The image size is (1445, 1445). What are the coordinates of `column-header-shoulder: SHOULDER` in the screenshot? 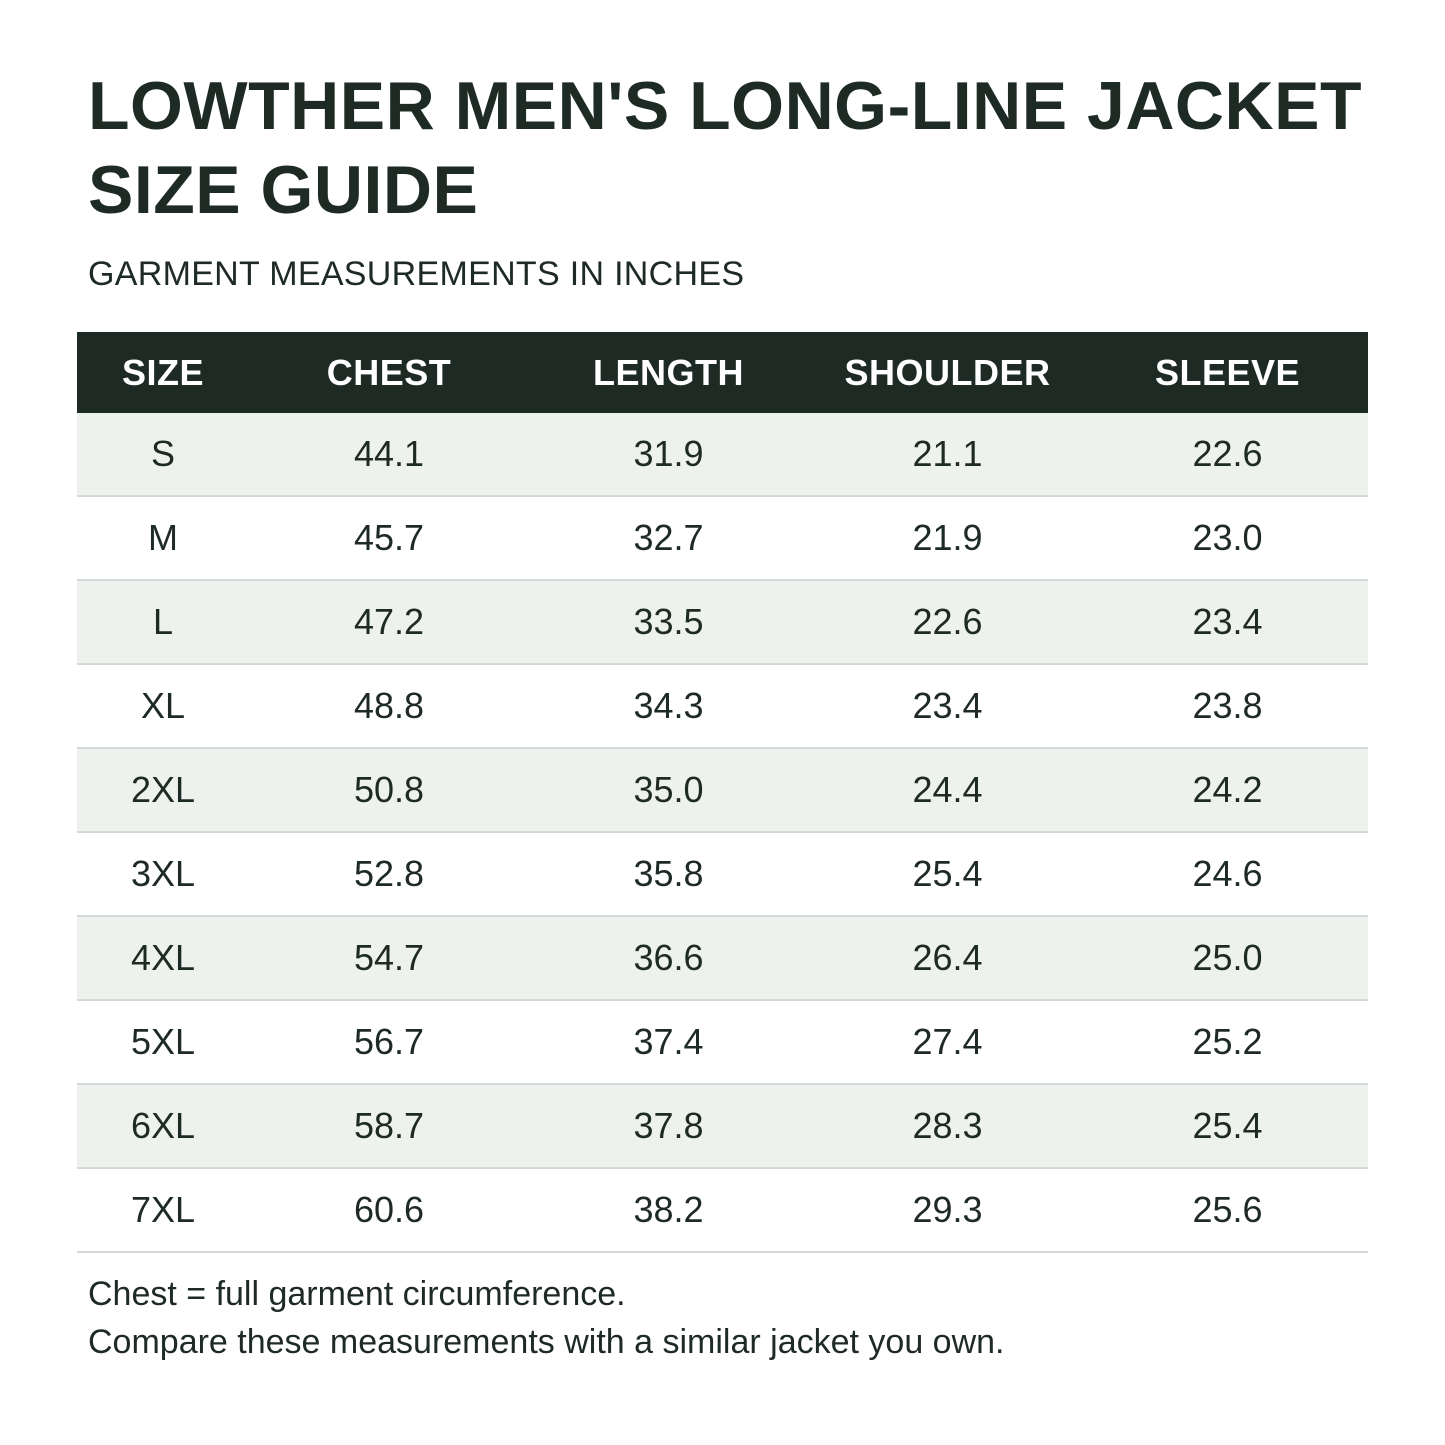 It's located at (947, 372).